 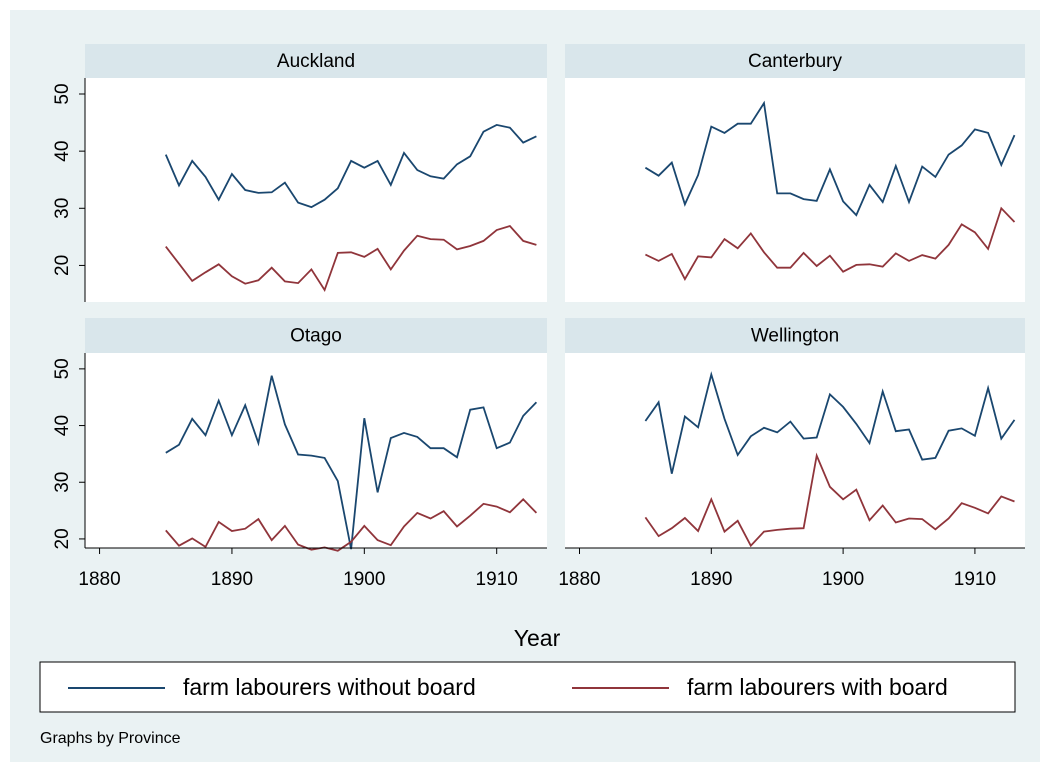 What do you see at coordinates (110, 738) in the screenshot?
I see `note: Graphs by Province` at bounding box center [110, 738].